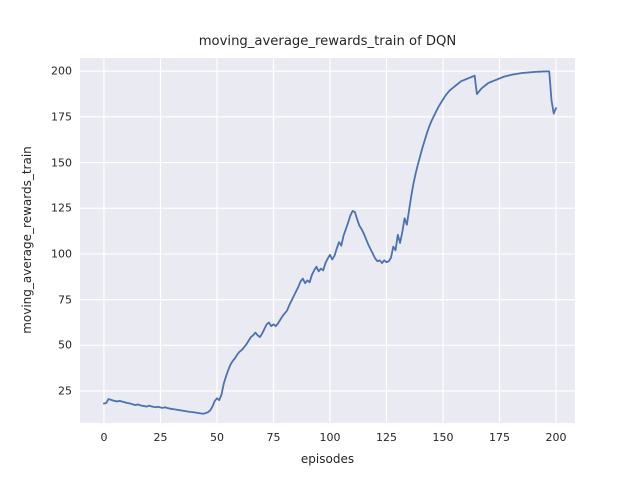 Image resolution: width=640 pixels, height=480 pixels. Describe the element at coordinates (27, 240) in the screenshot. I see `y-axis-label: moving_average_rewards_train` at that location.